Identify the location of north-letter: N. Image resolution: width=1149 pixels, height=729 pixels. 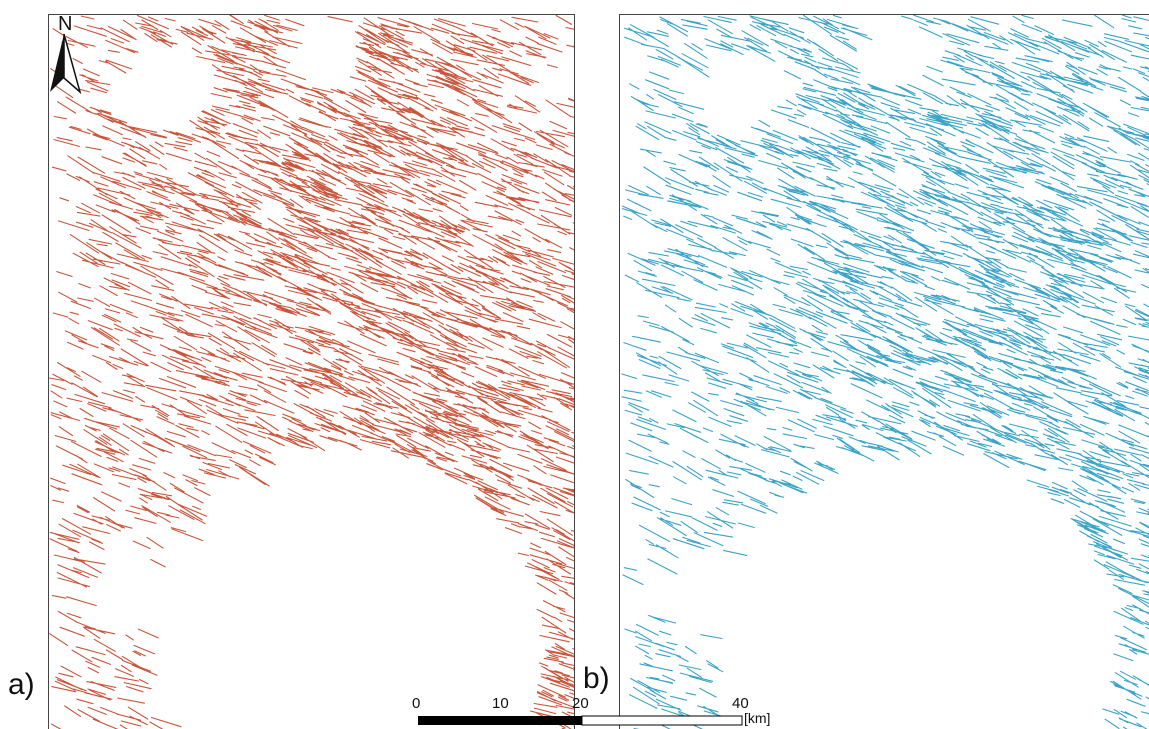
(65, 24).